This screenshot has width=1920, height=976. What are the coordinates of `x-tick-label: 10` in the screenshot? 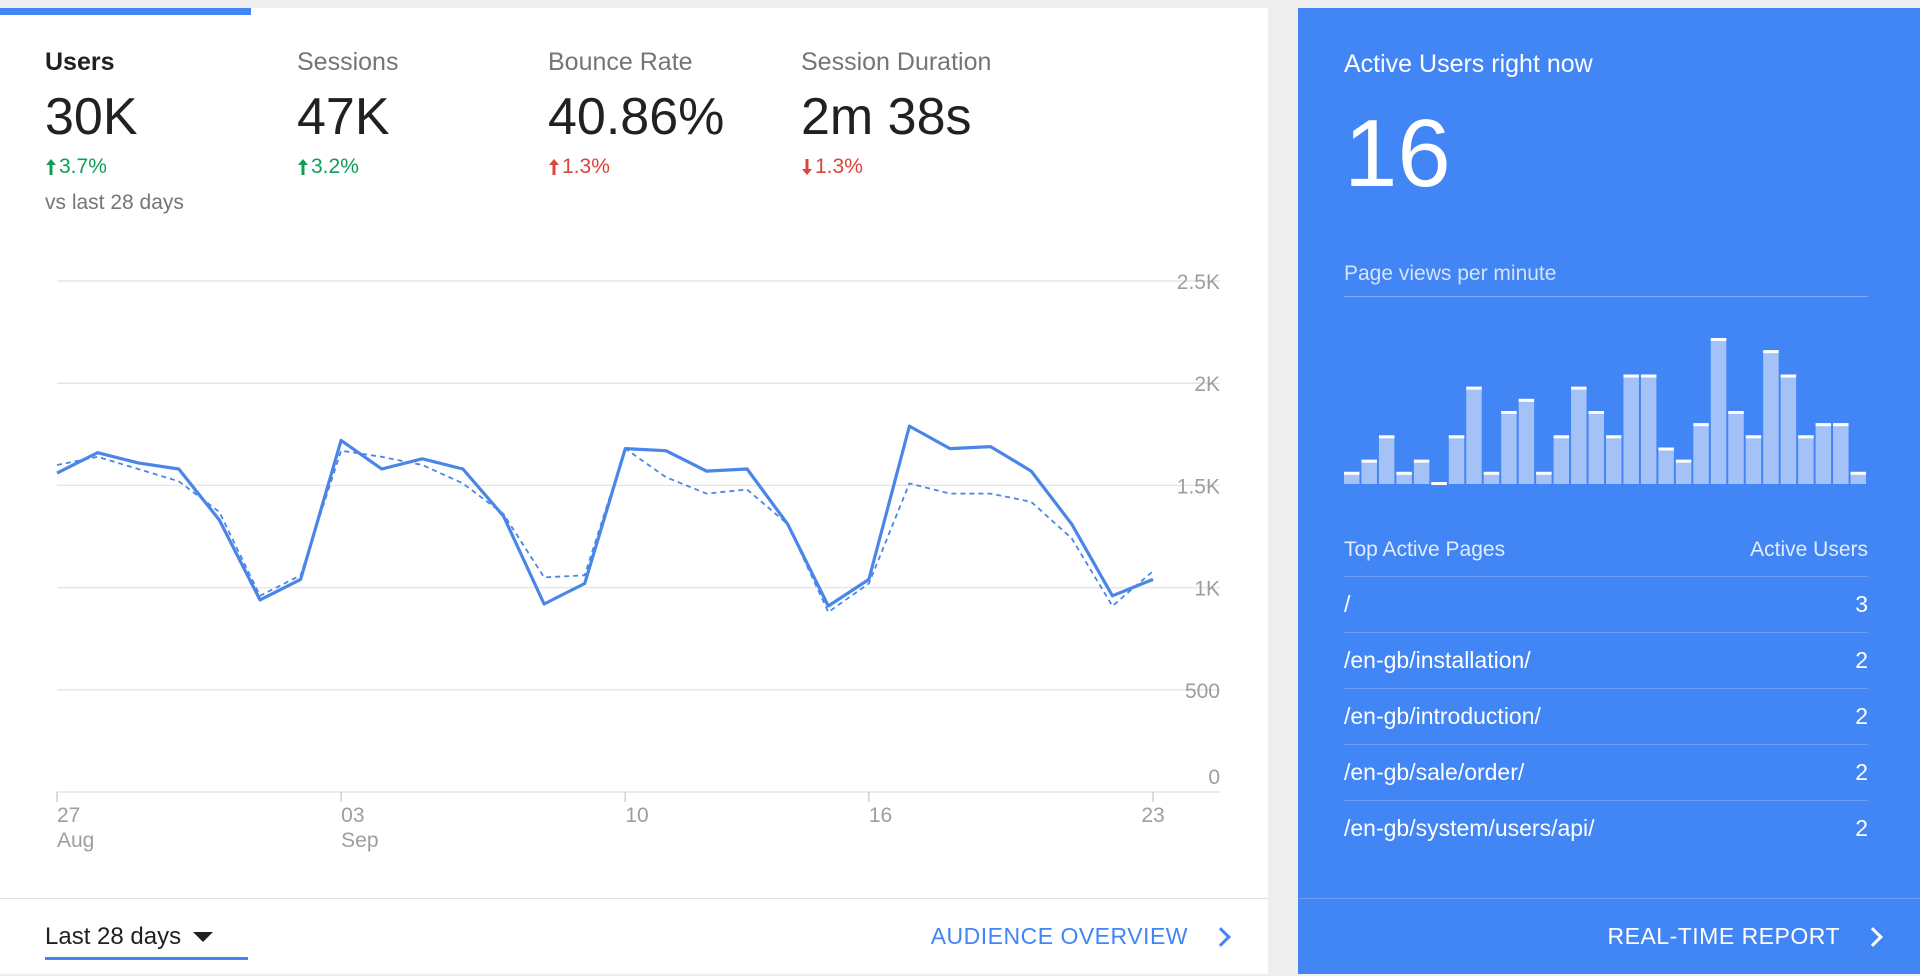 It's located at (636, 815).